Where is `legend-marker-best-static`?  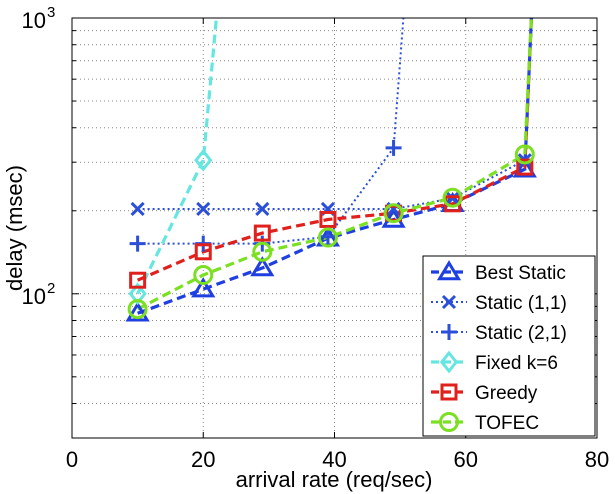
legend-marker-best-static is located at coordinates (449, 270).